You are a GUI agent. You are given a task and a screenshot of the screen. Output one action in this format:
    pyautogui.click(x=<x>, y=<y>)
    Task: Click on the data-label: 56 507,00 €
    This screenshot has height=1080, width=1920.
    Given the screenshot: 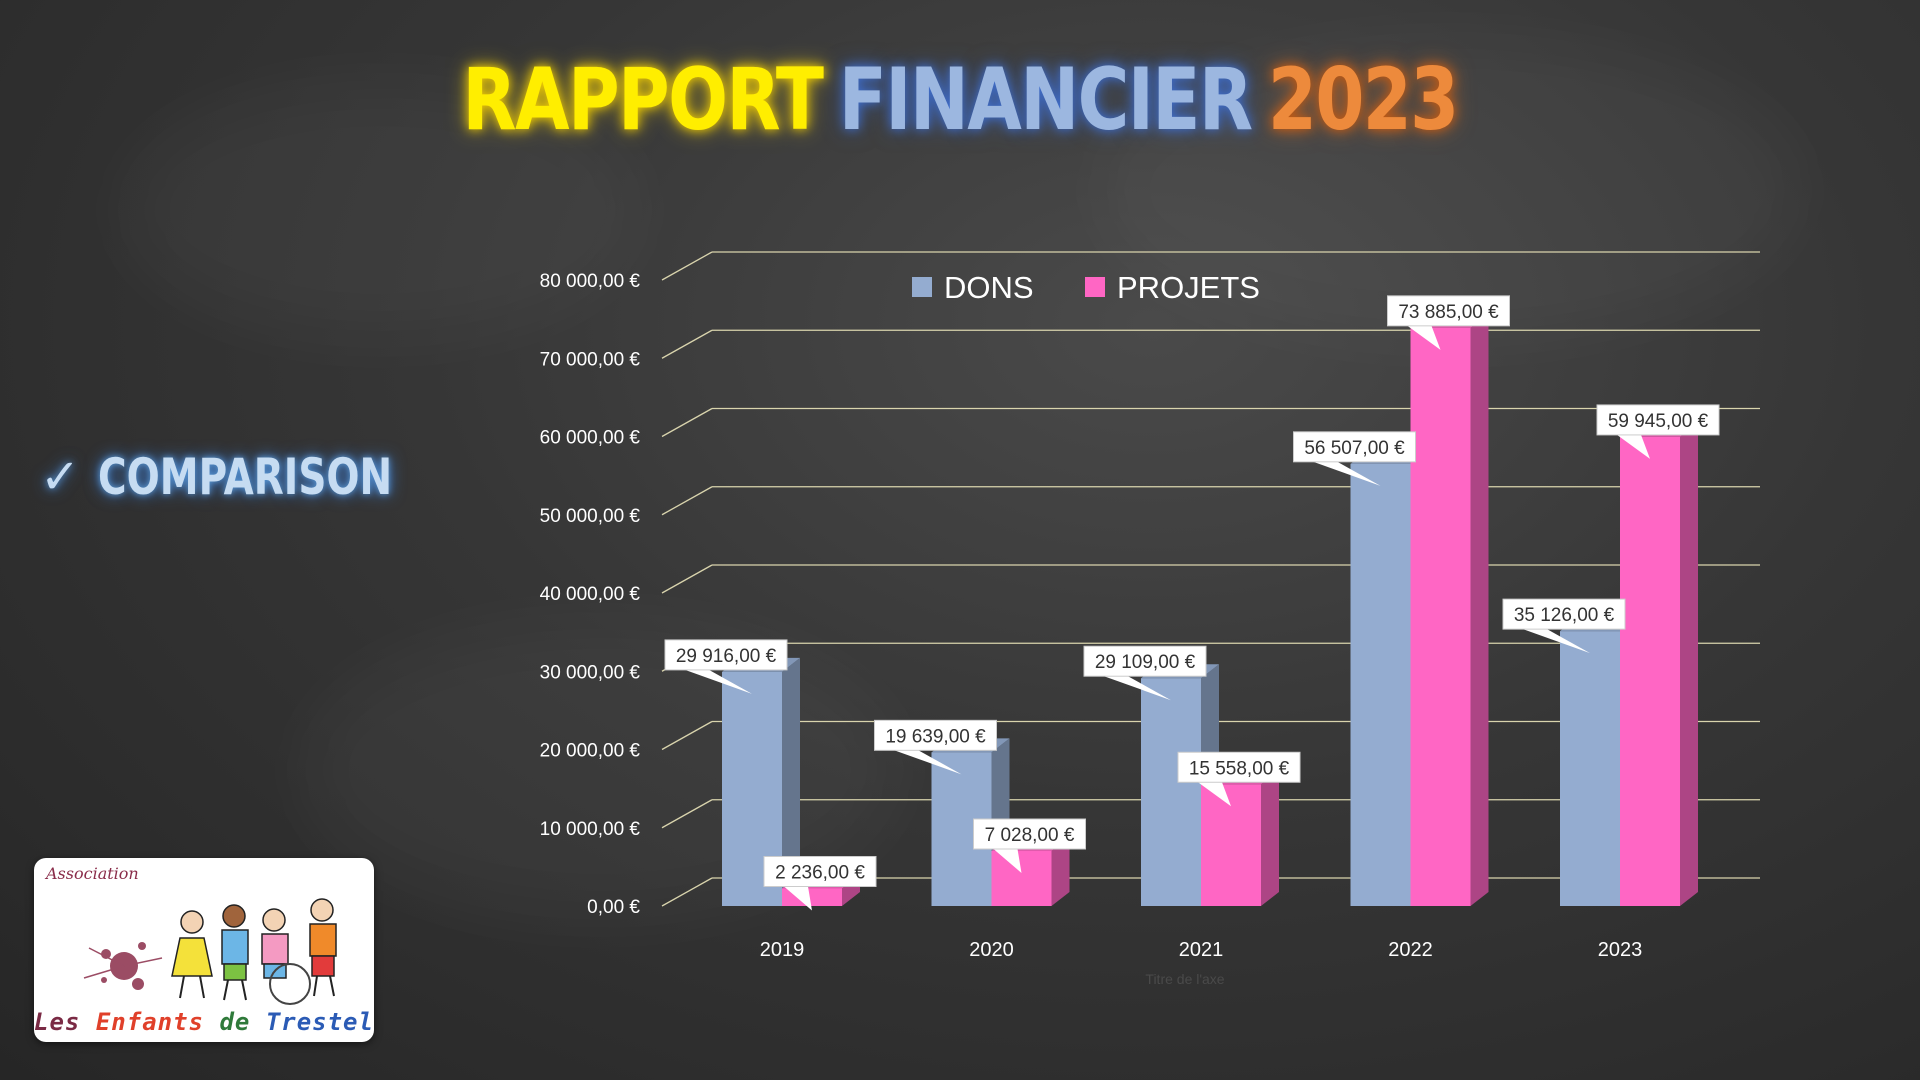 What is the action you would take?
    pyautogui.click(x=1354, y=458)
    